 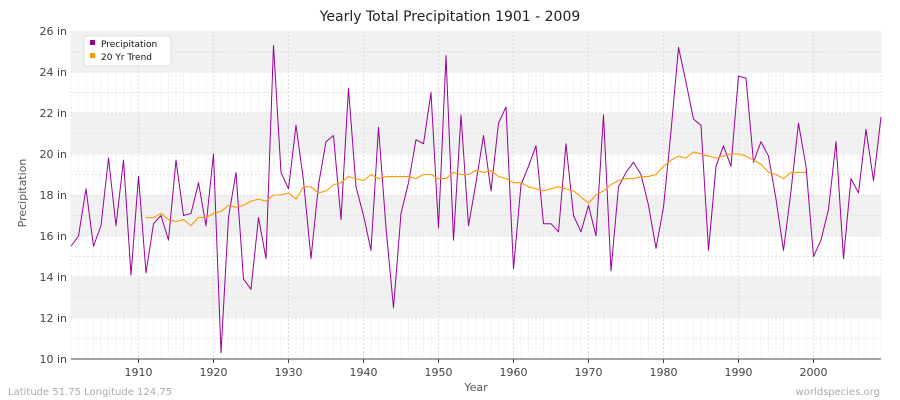 What do you see at coordinates (126, 58) in the screenshot?
I see `legend-label-trend: 20 Yr Trend` at bounding box center [126, 58].